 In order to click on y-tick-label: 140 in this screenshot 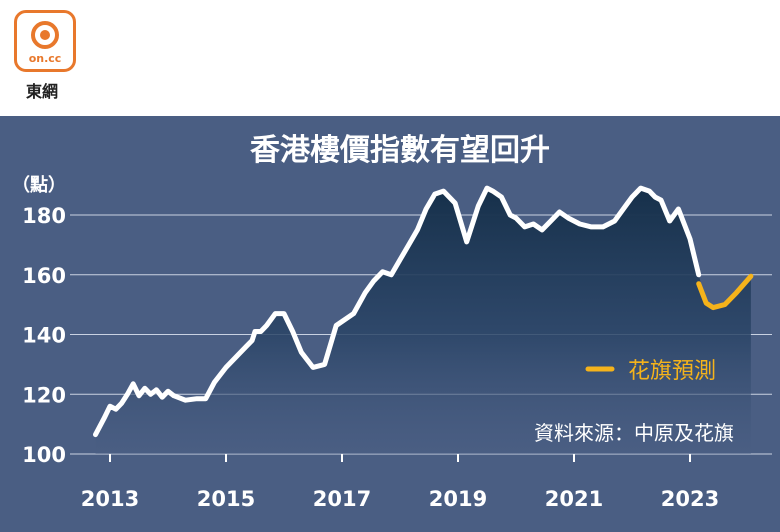, I will do `click(44, 336)`.